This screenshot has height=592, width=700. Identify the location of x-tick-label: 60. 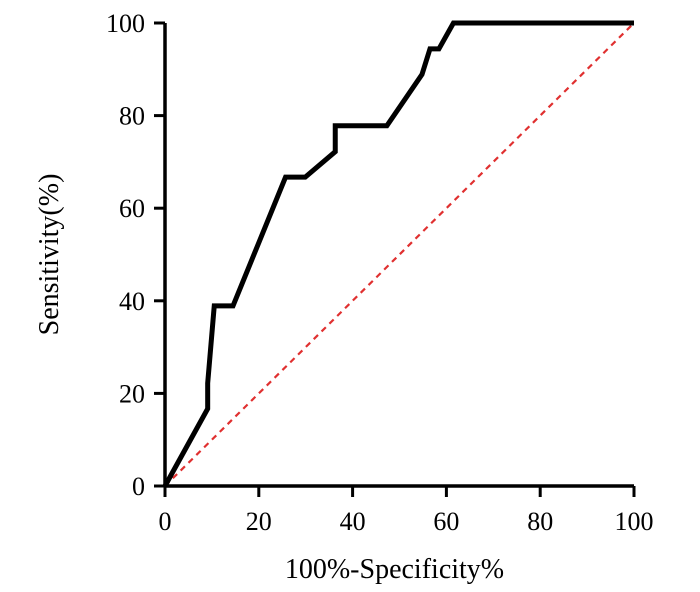
(446, 521).